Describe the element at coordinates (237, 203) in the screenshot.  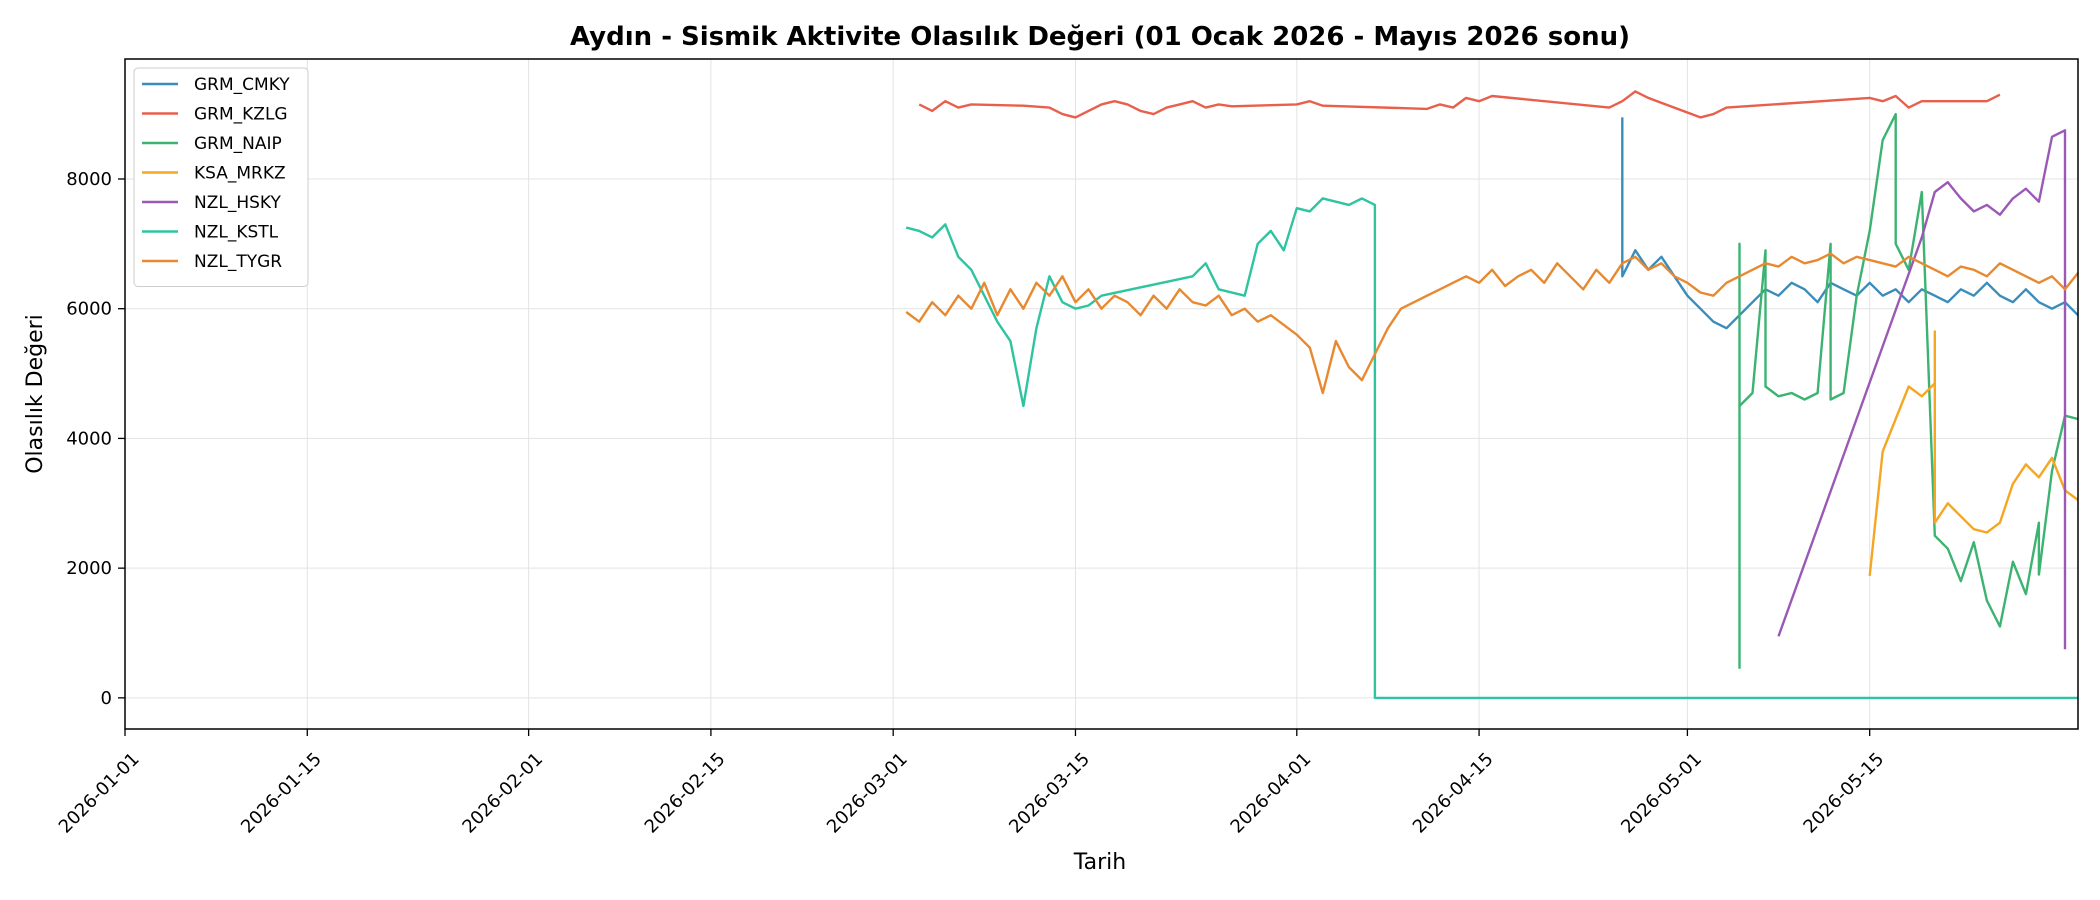
I see `legend-label: NZL_HSKY` at that location.